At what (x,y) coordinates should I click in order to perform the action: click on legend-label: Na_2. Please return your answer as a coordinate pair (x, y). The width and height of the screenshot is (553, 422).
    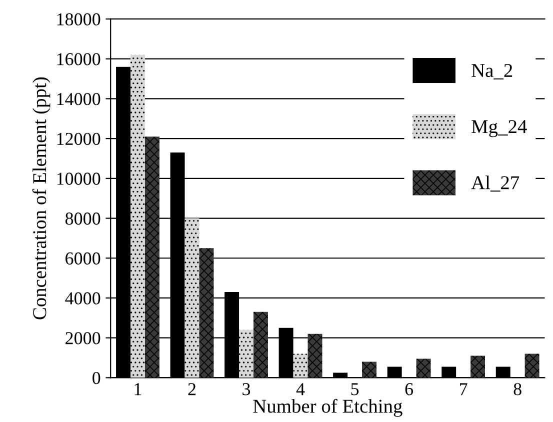
    Looking at the image, I should click on (492, 72).